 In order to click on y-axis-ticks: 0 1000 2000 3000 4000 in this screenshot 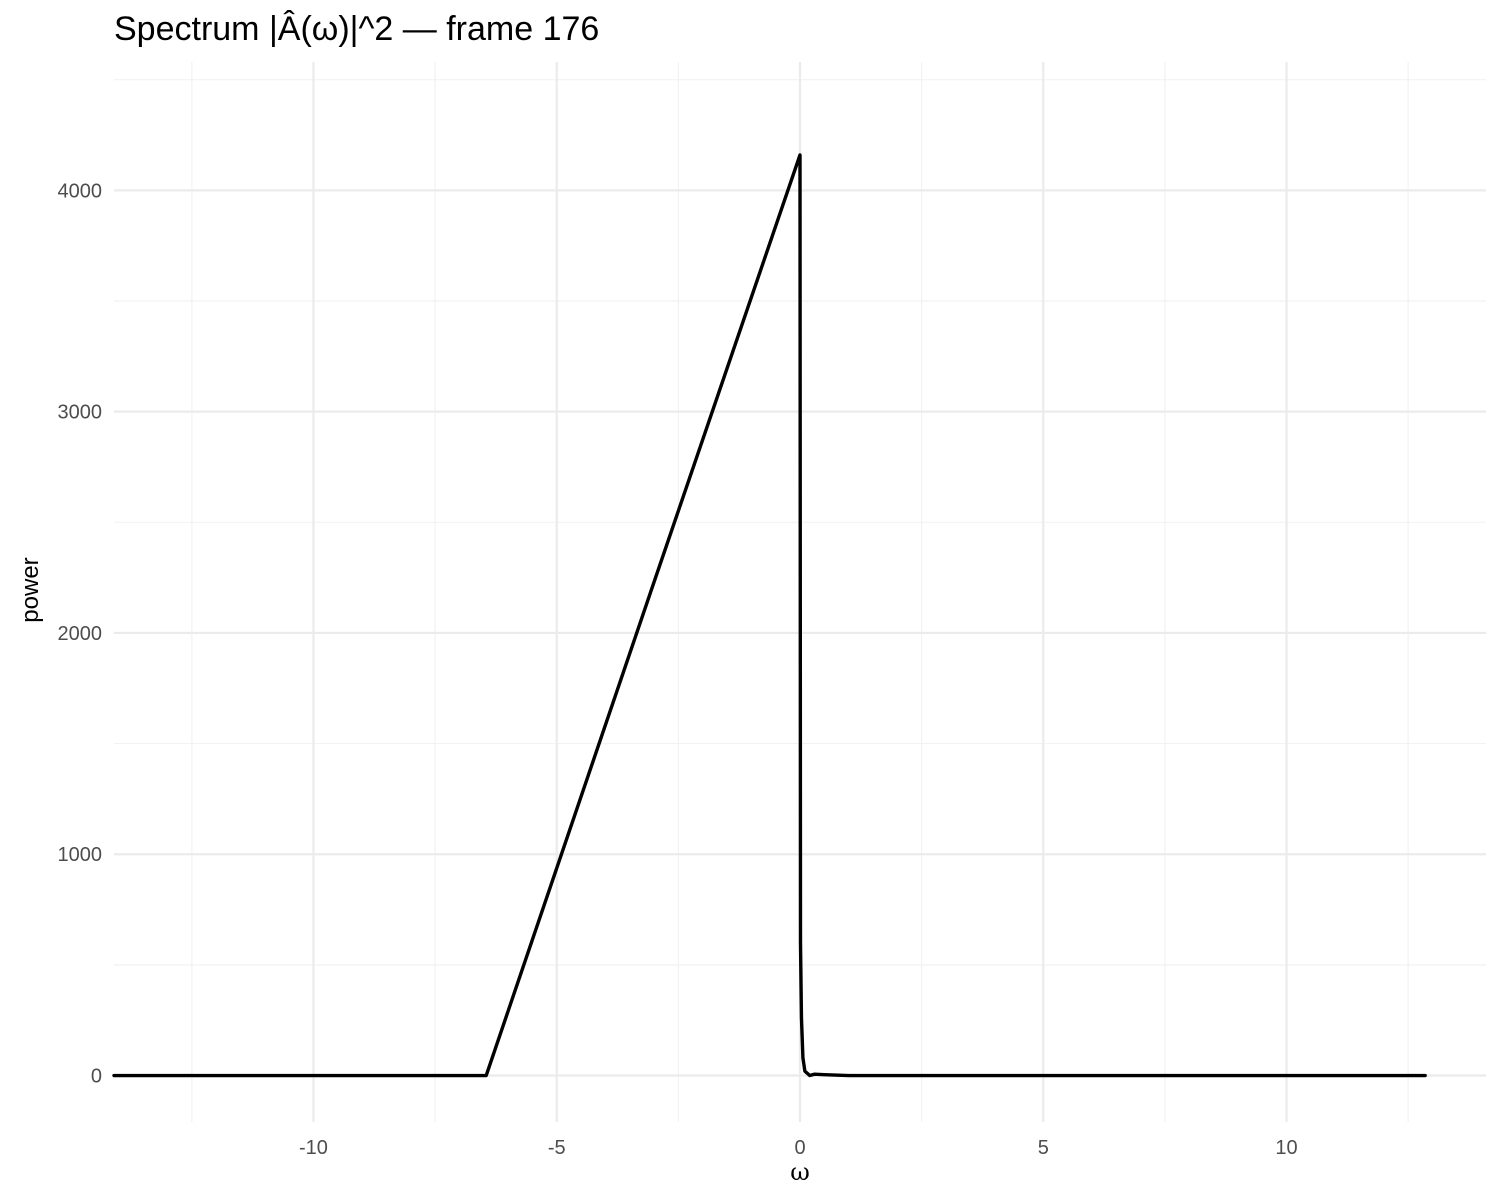, I will do `click(80, 633)`.